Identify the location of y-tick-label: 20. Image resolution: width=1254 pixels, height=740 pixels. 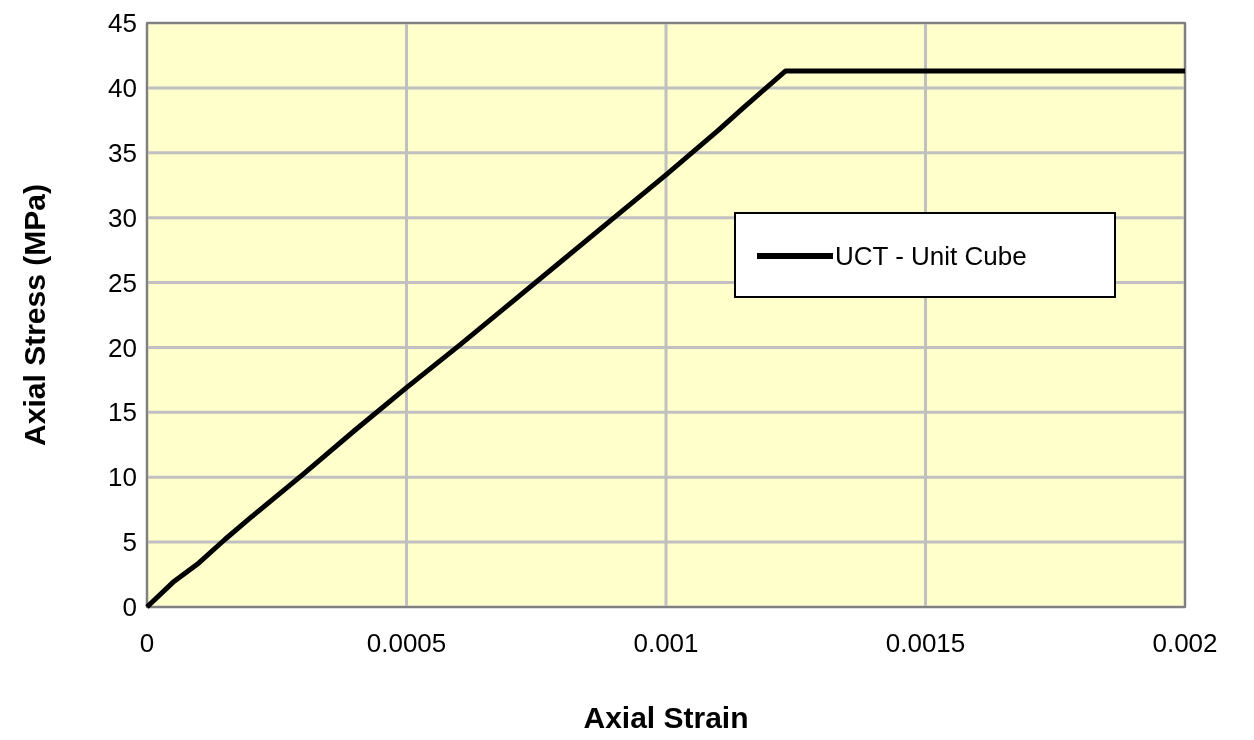
(122, 347).